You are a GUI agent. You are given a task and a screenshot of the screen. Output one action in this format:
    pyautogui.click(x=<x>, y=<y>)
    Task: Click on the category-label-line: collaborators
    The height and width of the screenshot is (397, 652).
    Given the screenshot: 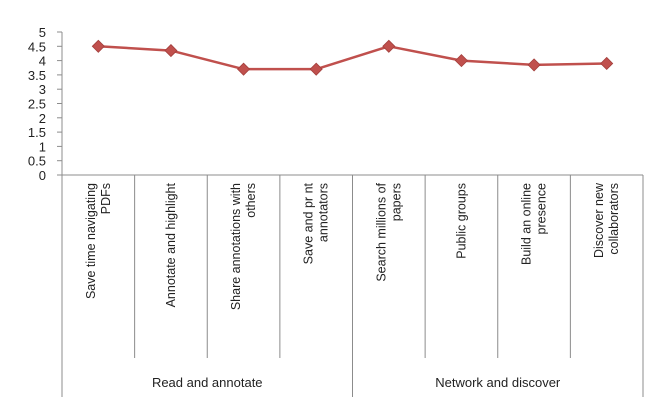 What is the action you would take?
    pyautogui.click(x=614, y=219)
    